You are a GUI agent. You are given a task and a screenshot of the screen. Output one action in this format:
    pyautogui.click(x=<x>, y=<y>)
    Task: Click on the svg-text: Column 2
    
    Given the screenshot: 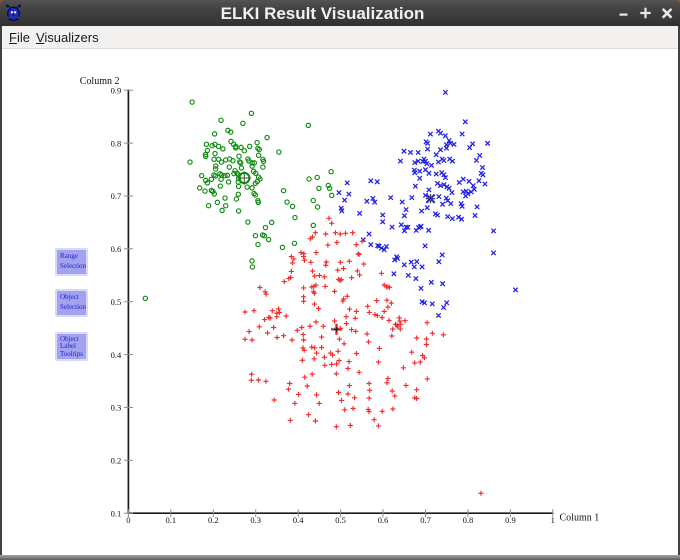 What is the action you would take?
    pyautogui.click(x=100, y=81)
    